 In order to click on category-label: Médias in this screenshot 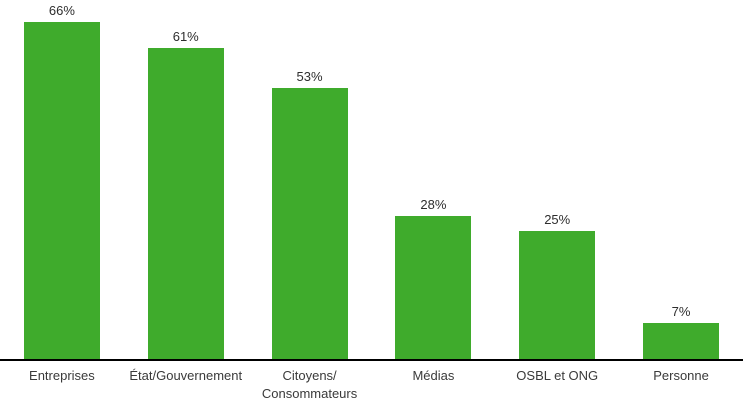, I will do `click(433, 375)`.